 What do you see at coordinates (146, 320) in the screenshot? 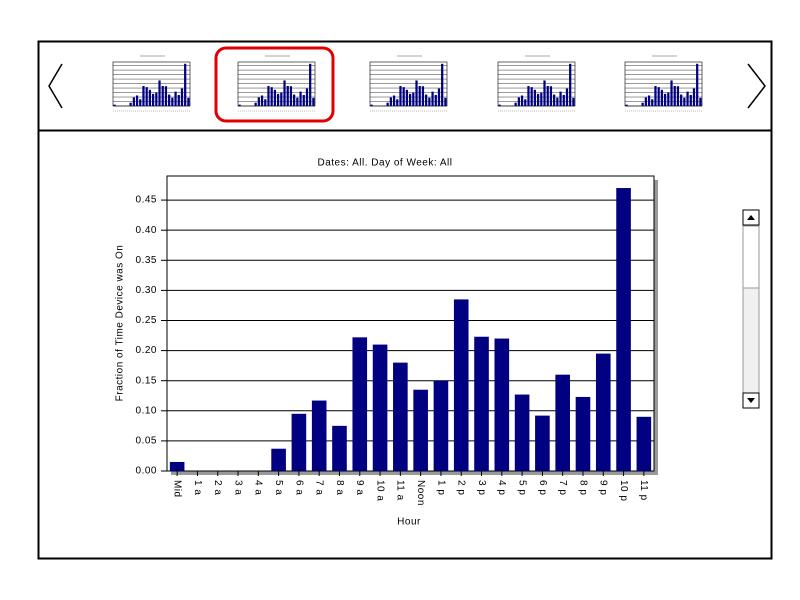
I see `y-tick-label: 0.25` at bounding box center [146, 320].